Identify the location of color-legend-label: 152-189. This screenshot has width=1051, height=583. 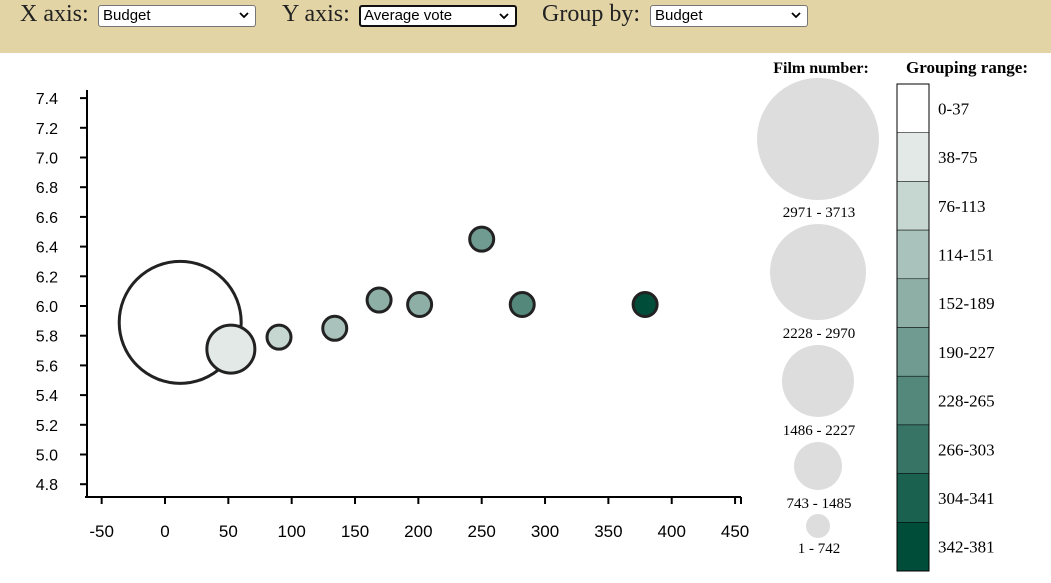
(966, 303).